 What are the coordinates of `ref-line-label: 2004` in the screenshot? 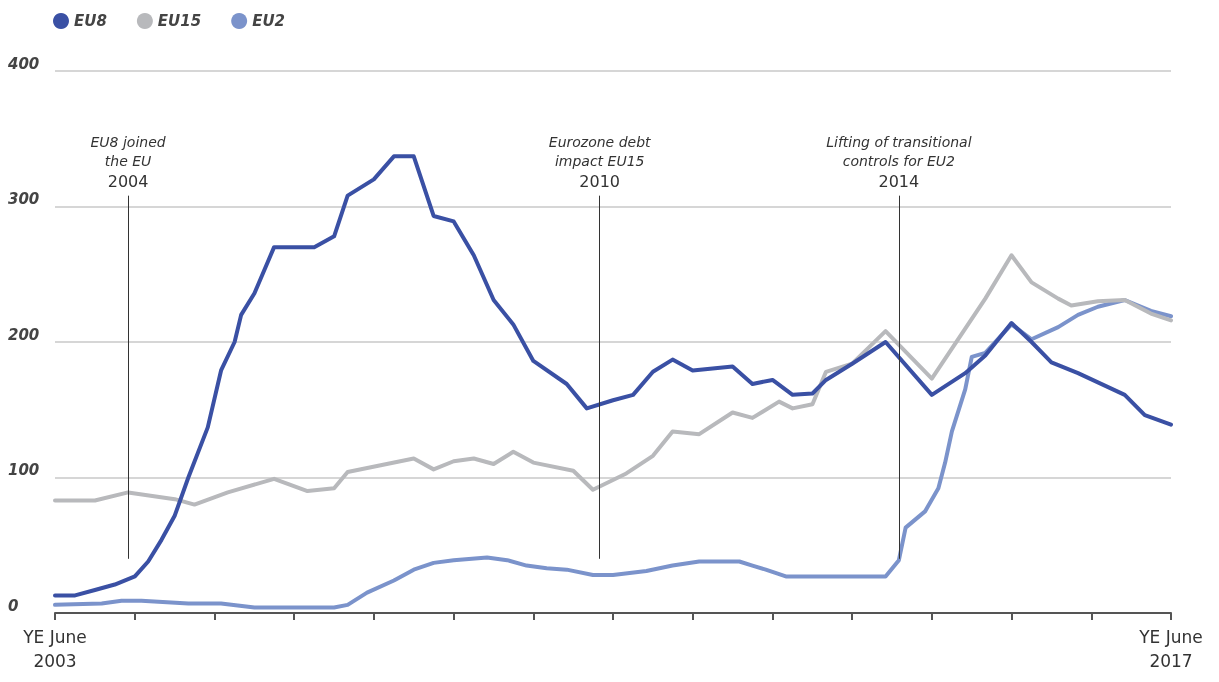 It's located at (128, 182).